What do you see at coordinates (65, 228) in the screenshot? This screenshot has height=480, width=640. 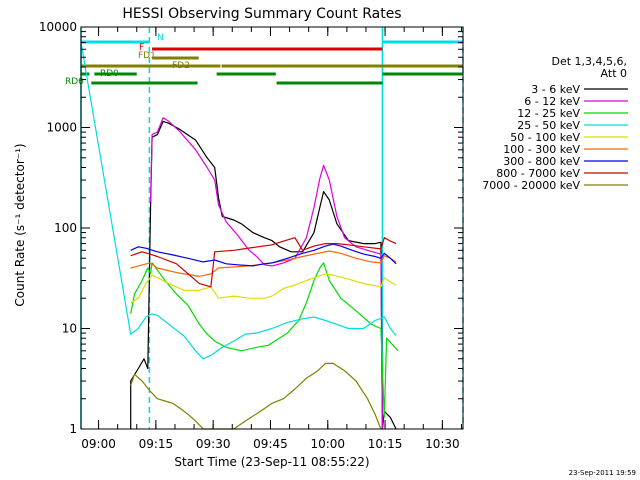 I see `y-tick-label: 100` at bounding box center [65, 228].